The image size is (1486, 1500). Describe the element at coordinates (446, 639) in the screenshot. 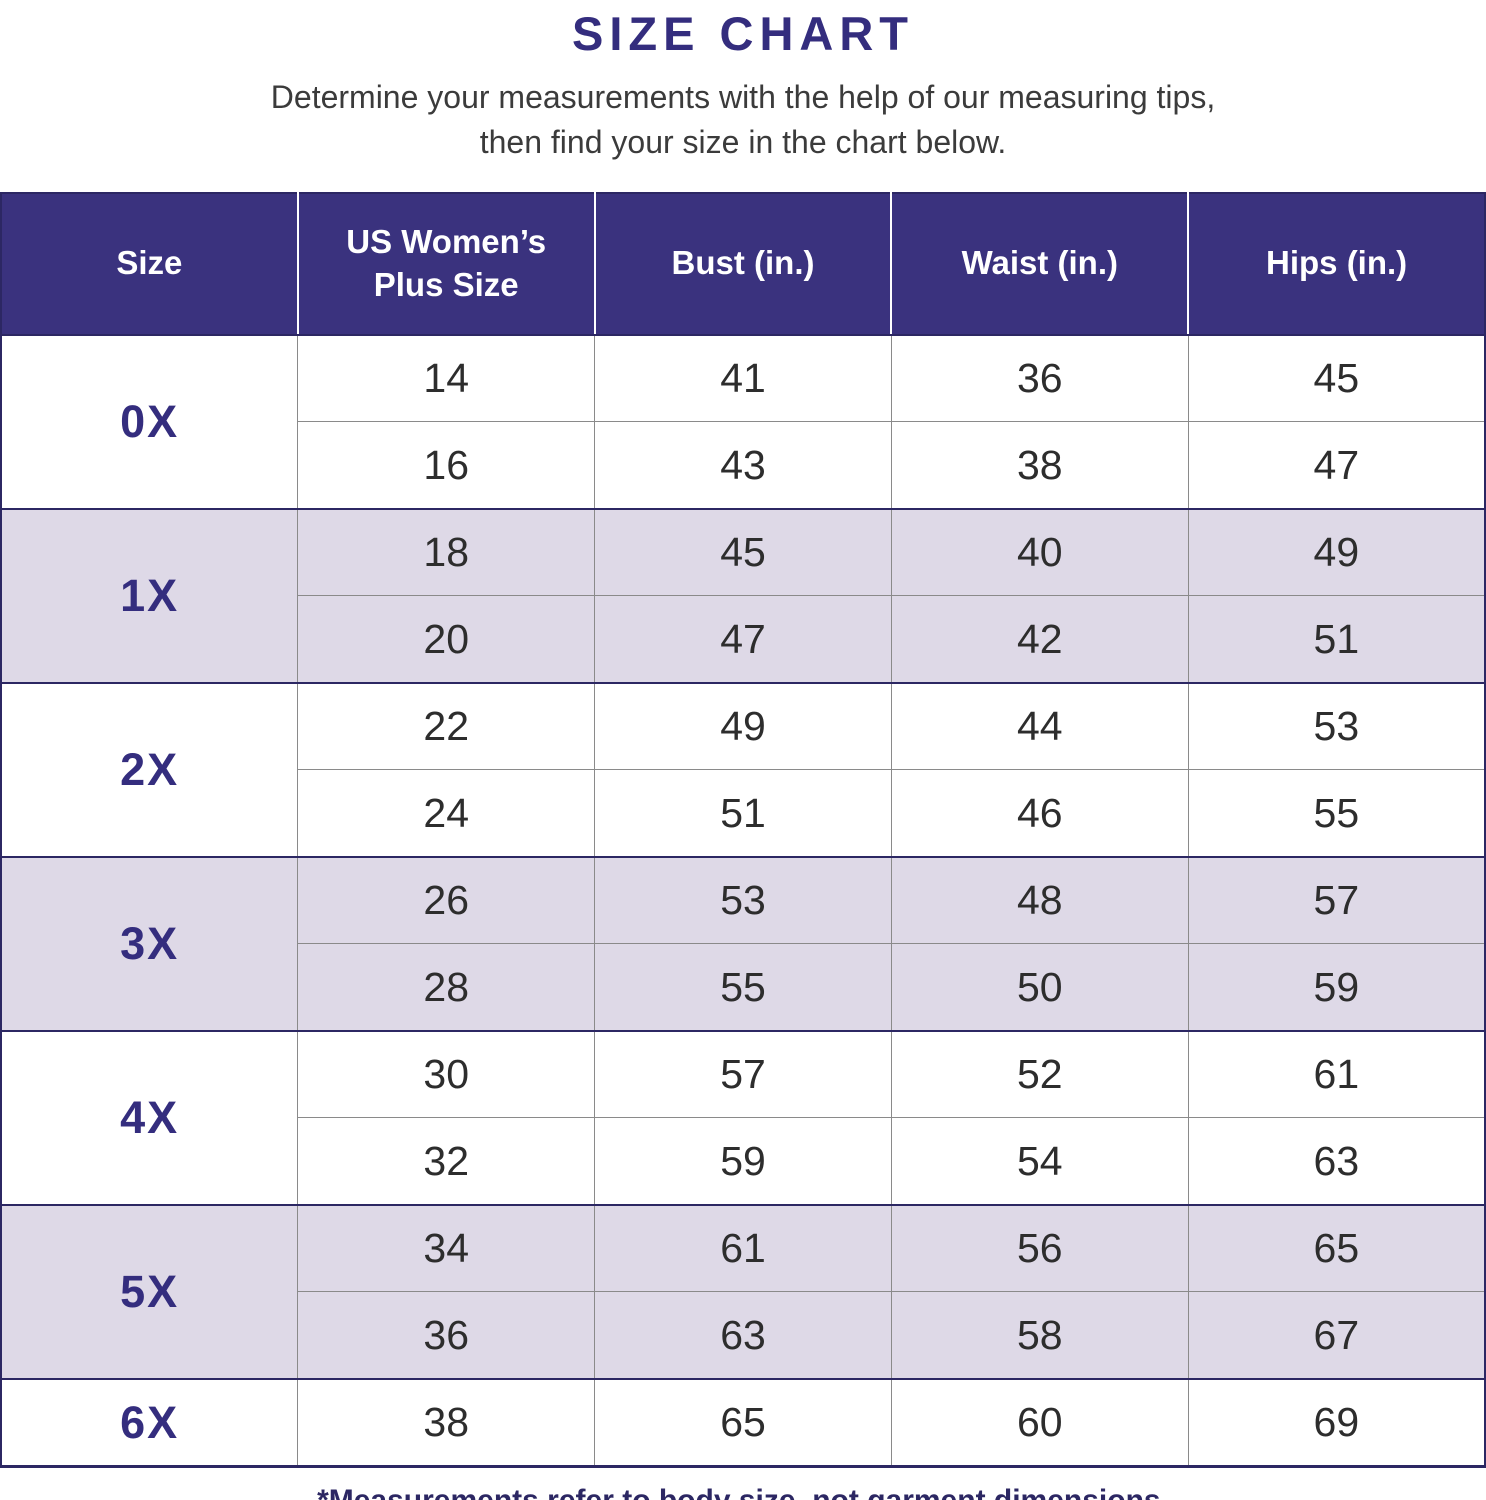

I see `table-cell: 20` at that location.